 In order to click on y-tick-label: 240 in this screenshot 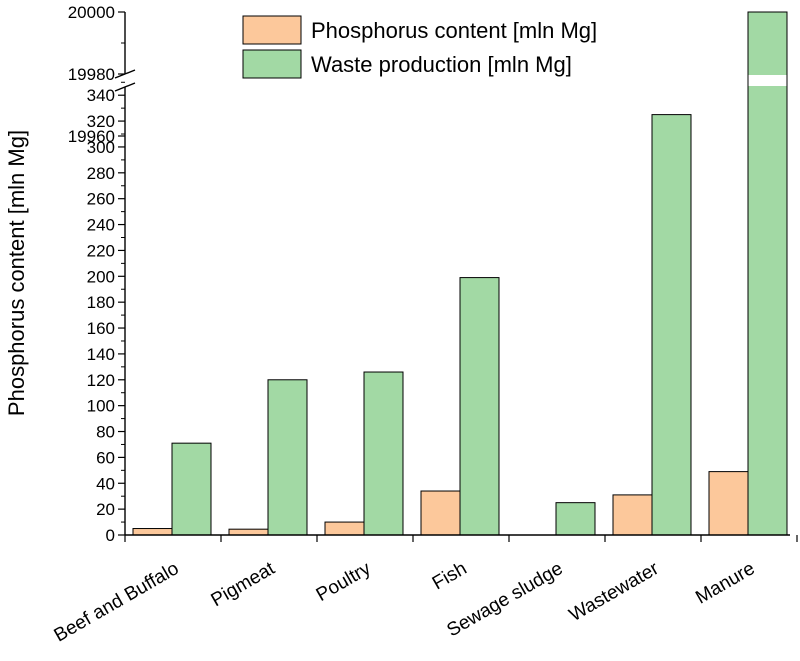, I will do `click(101, 225)`.